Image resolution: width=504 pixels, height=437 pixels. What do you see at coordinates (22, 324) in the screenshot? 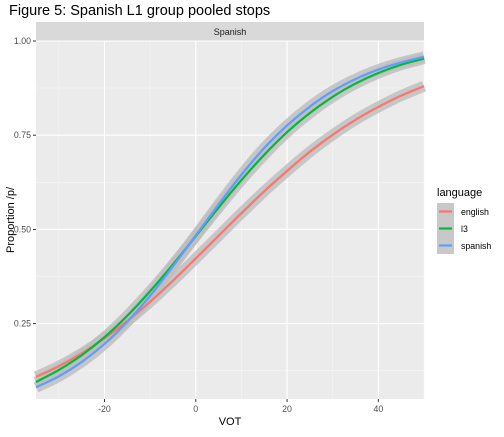
I see `y-tick-label: 0.25` at bounding box center [22, 324].